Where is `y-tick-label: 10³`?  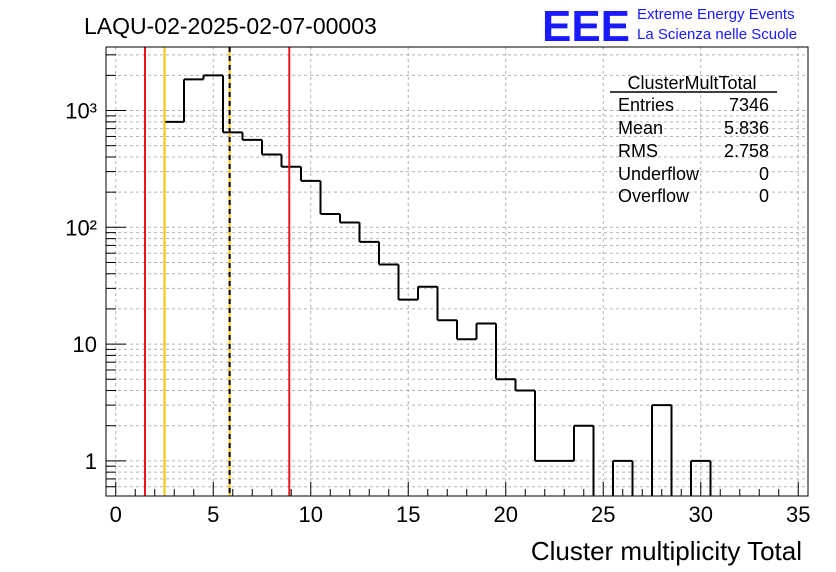 y-tick-label: 10³ is located at coordinates (81, 111).